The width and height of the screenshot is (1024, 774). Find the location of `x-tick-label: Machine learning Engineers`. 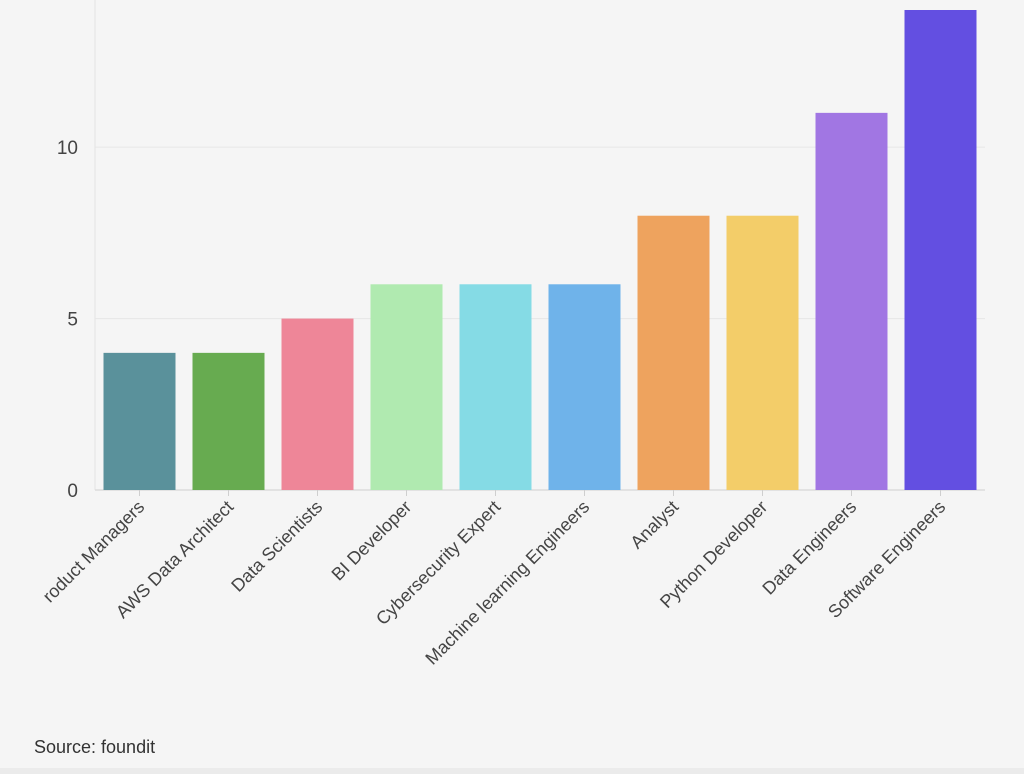

x-tick-label: Machine learning Engineers is located at coordinates (507, 583).